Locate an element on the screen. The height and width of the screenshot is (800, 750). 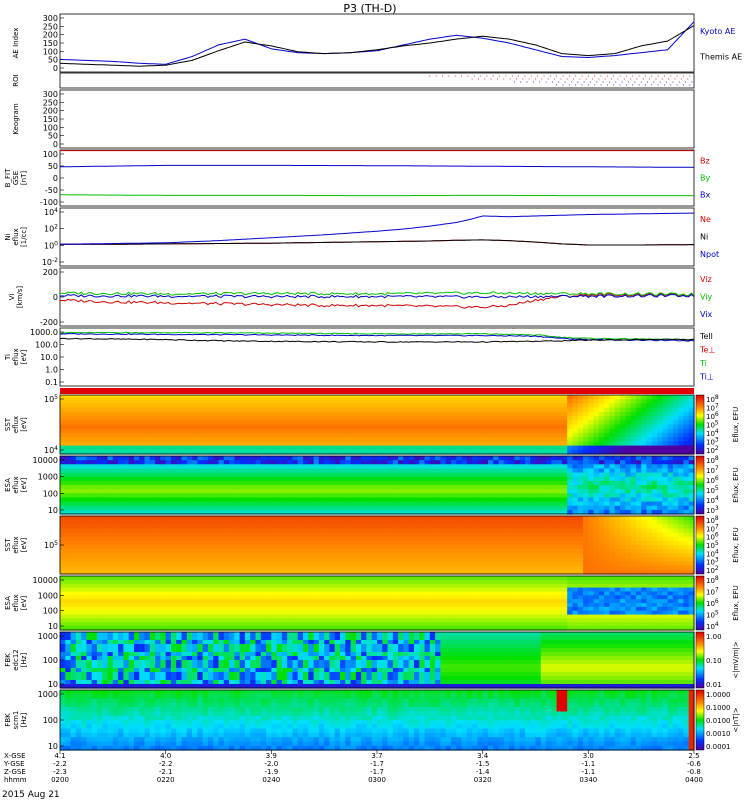
y-label-velocity: Vi [km/s] is located at coordinates (16, 297).